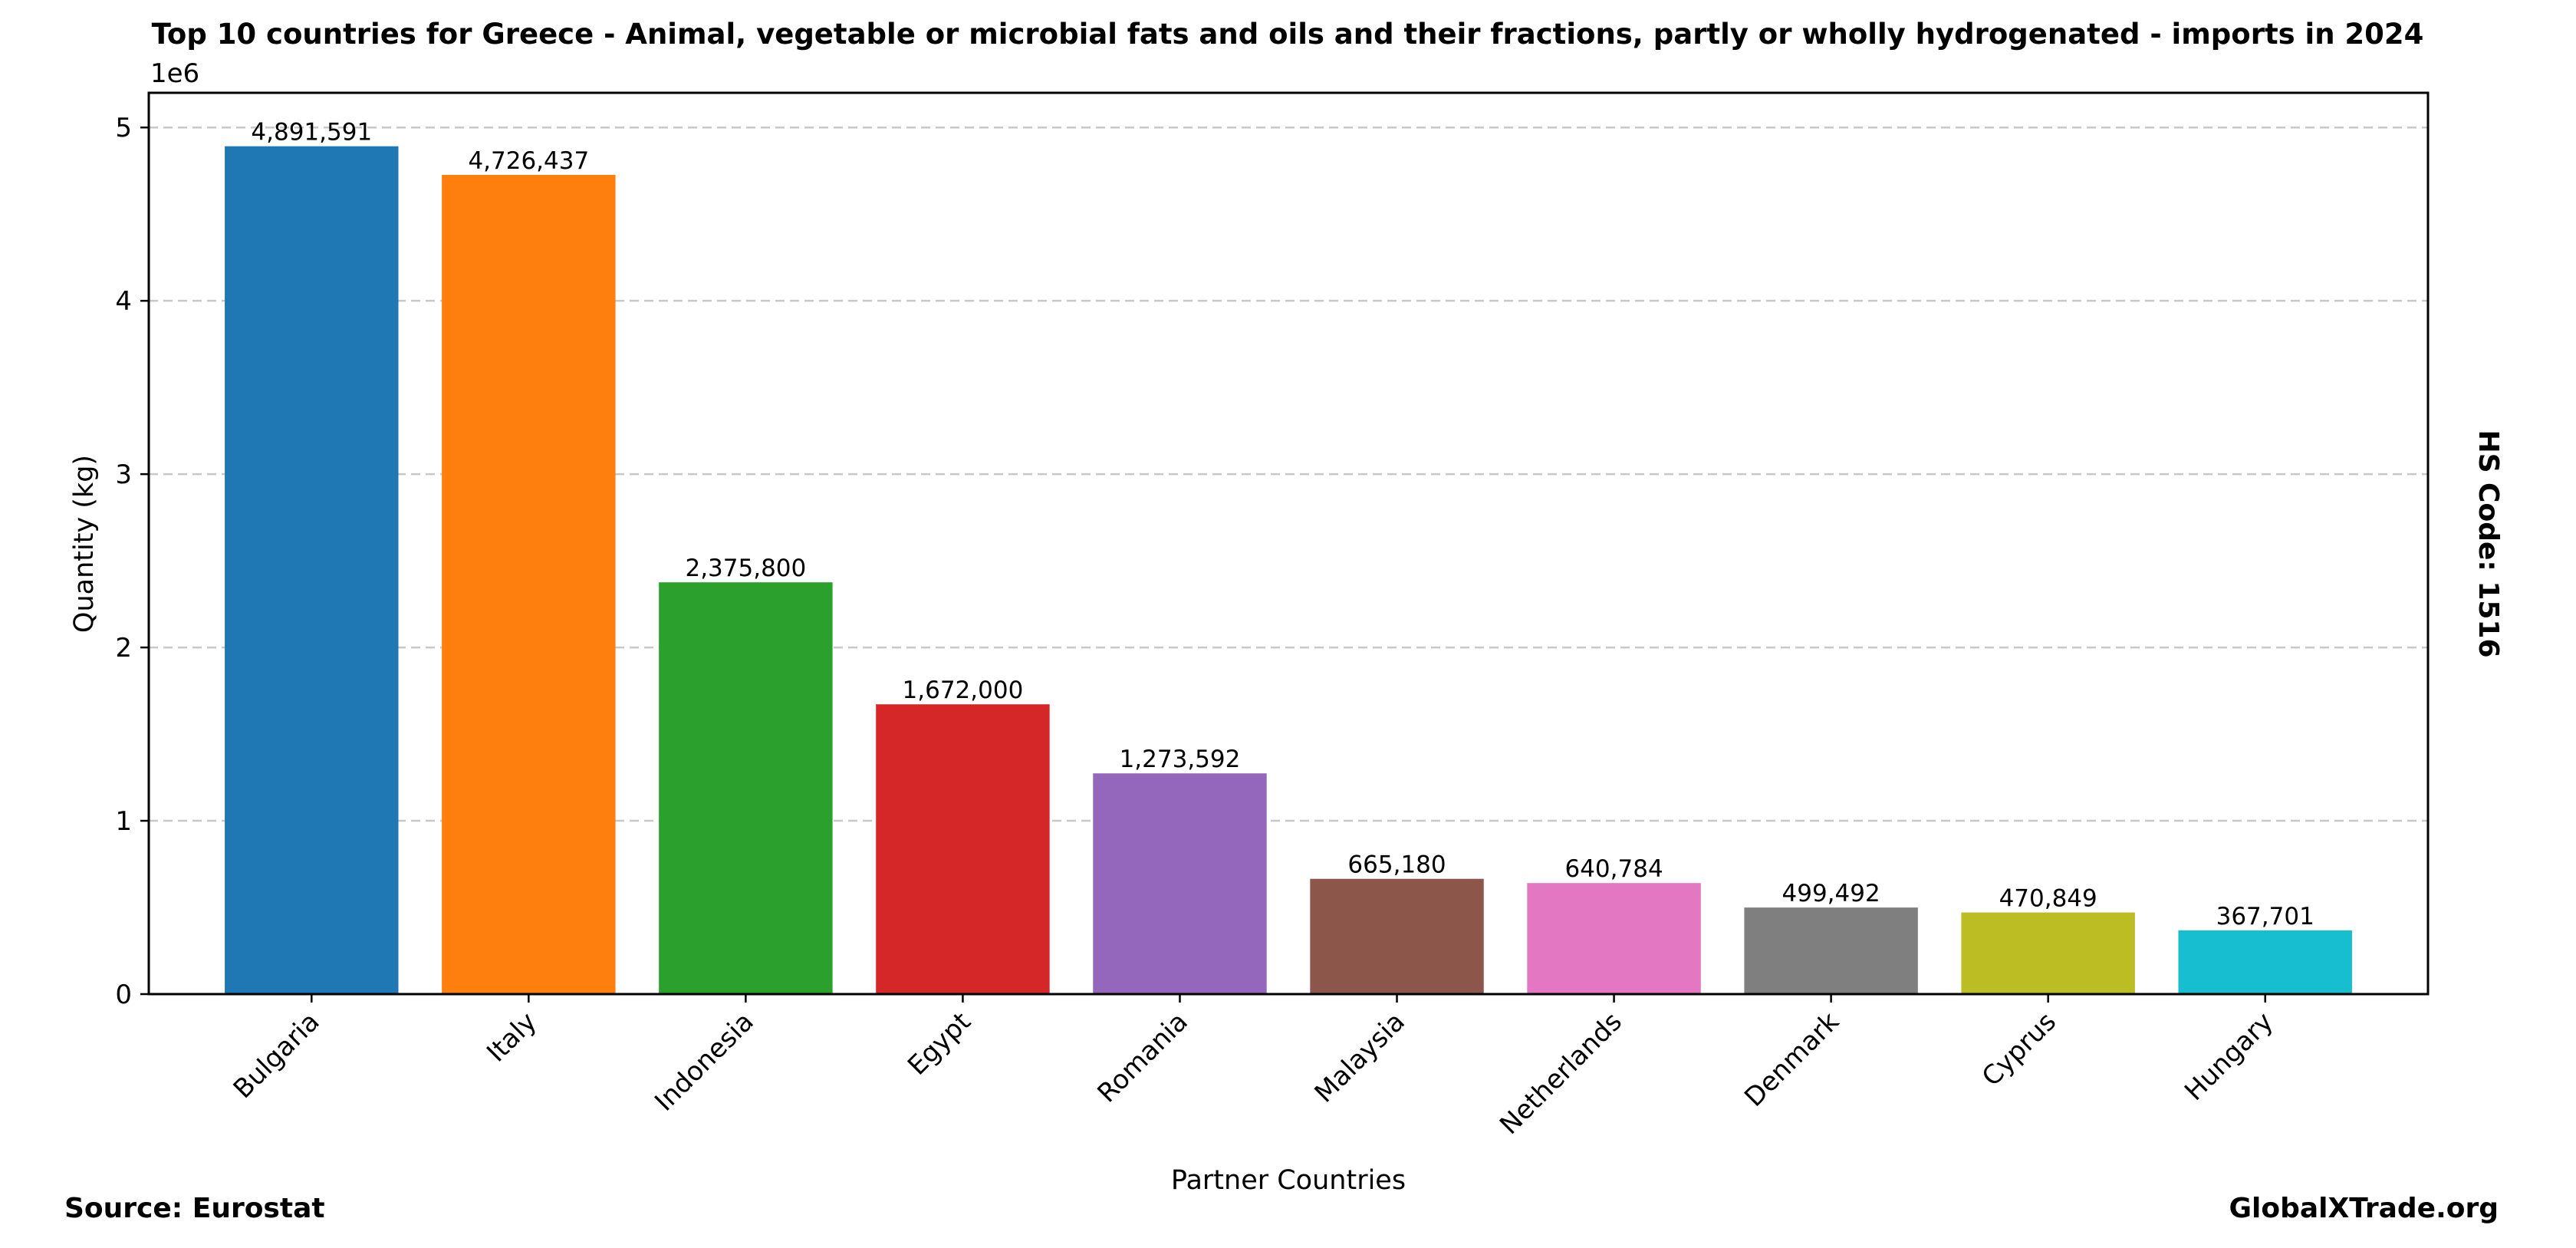 Image resolution: width=2576 pixels, height=1248 pixels. I want to click on x-tick-label: Egypt, so click(939, 1044).